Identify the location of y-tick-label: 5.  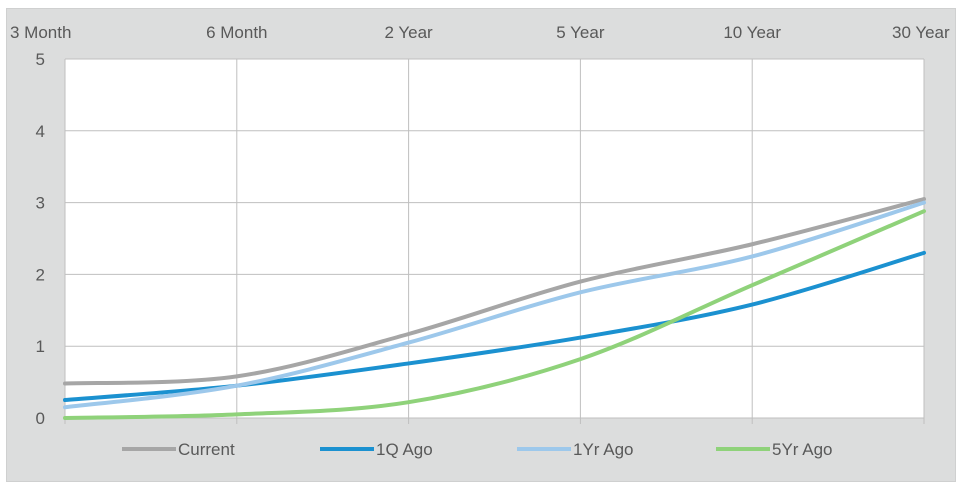
(40, 59).